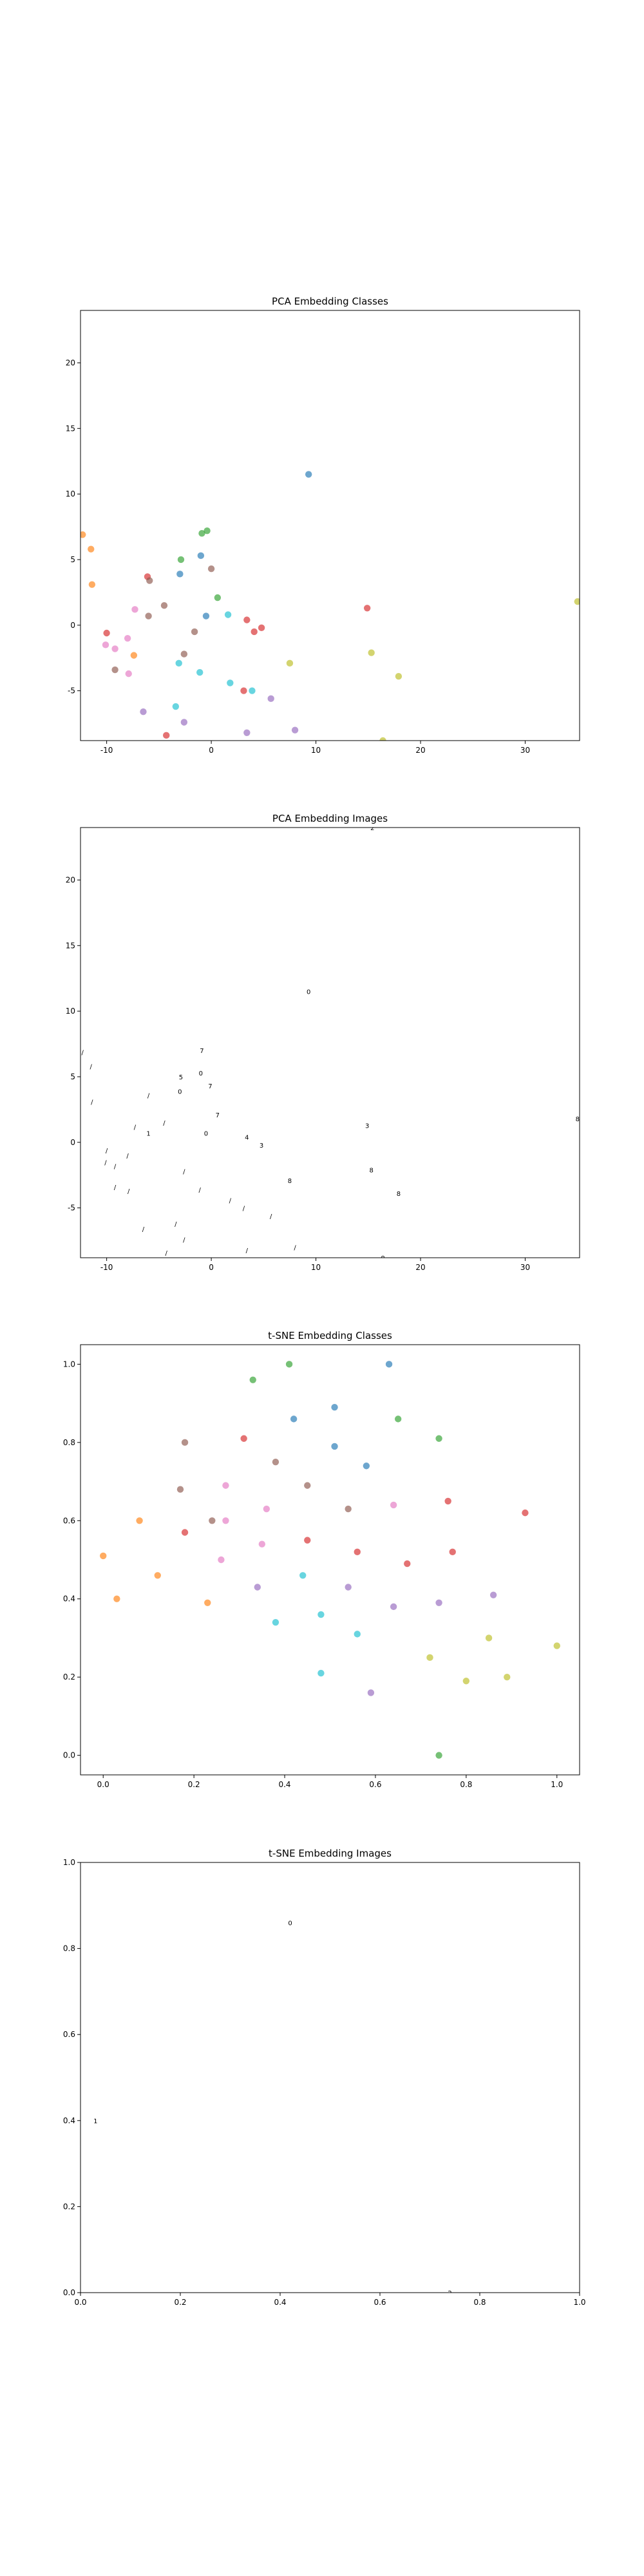 Image resolution: width=644 pixels, height=2576 pixels. Describe the element at coordinates (70, 494) in the screenshot. I see `y-tick-label: 10` at that location.